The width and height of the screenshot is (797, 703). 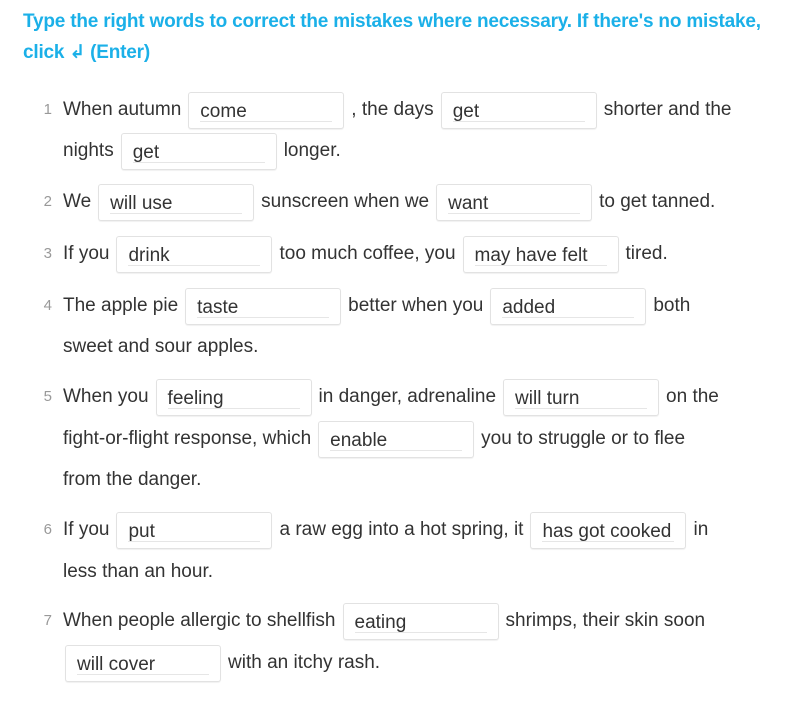 I want to click on question-1-line: nights get longer., so click(x=202, y=151).